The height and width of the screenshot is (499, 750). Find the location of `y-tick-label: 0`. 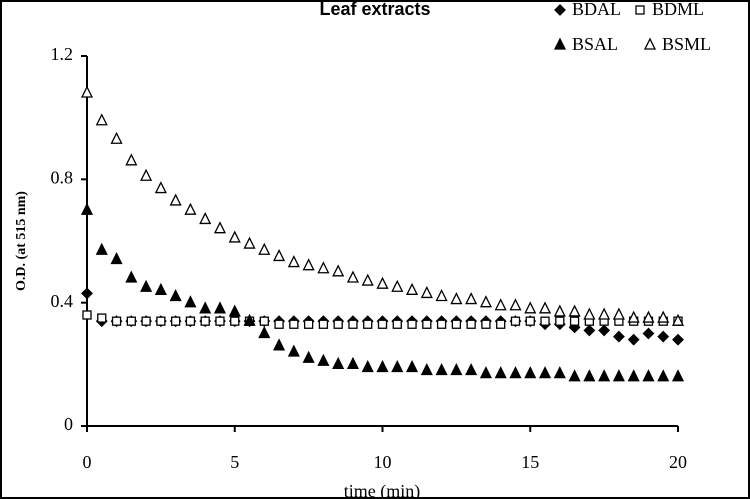

y-tick-label: 0 is located at coordinates (68, 424).